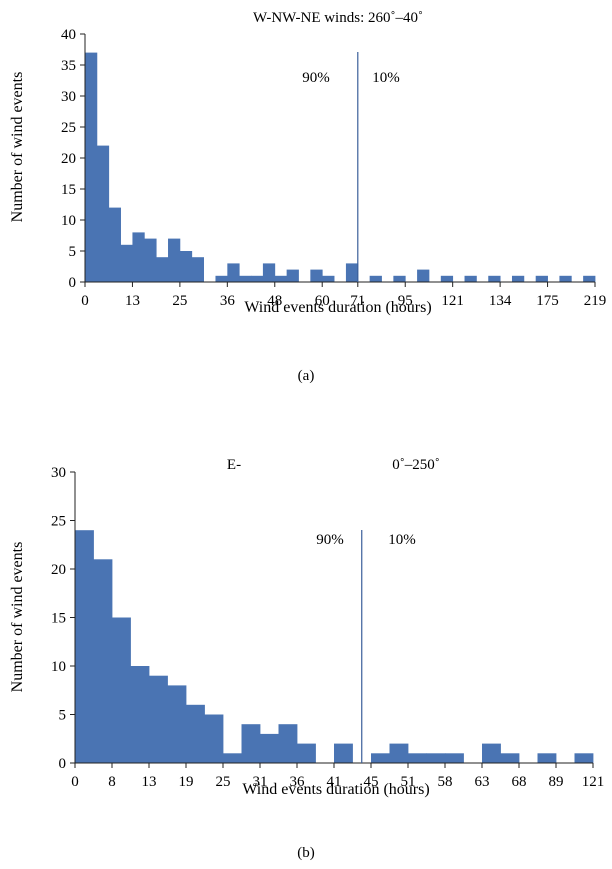 This screenshot has height=869, width=612. Describe the element at coordinates (330, 540) in the screenshot. I see `chart-b-threshold-left-label: 90%` at that location.